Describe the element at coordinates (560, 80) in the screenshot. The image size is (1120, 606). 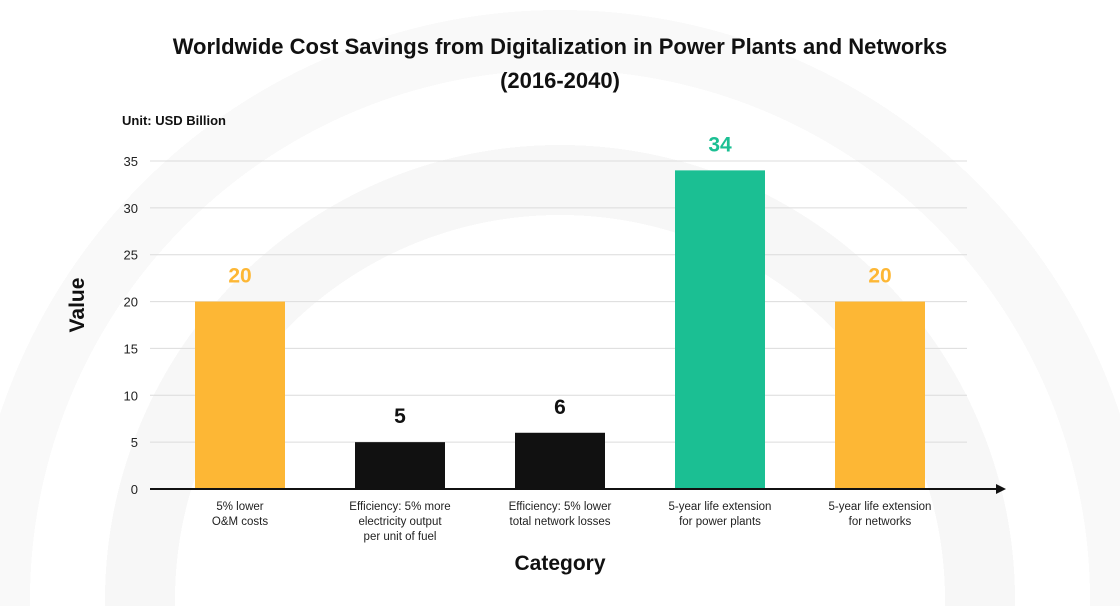
I see `title-line-2: (2016-2040)` at that location.